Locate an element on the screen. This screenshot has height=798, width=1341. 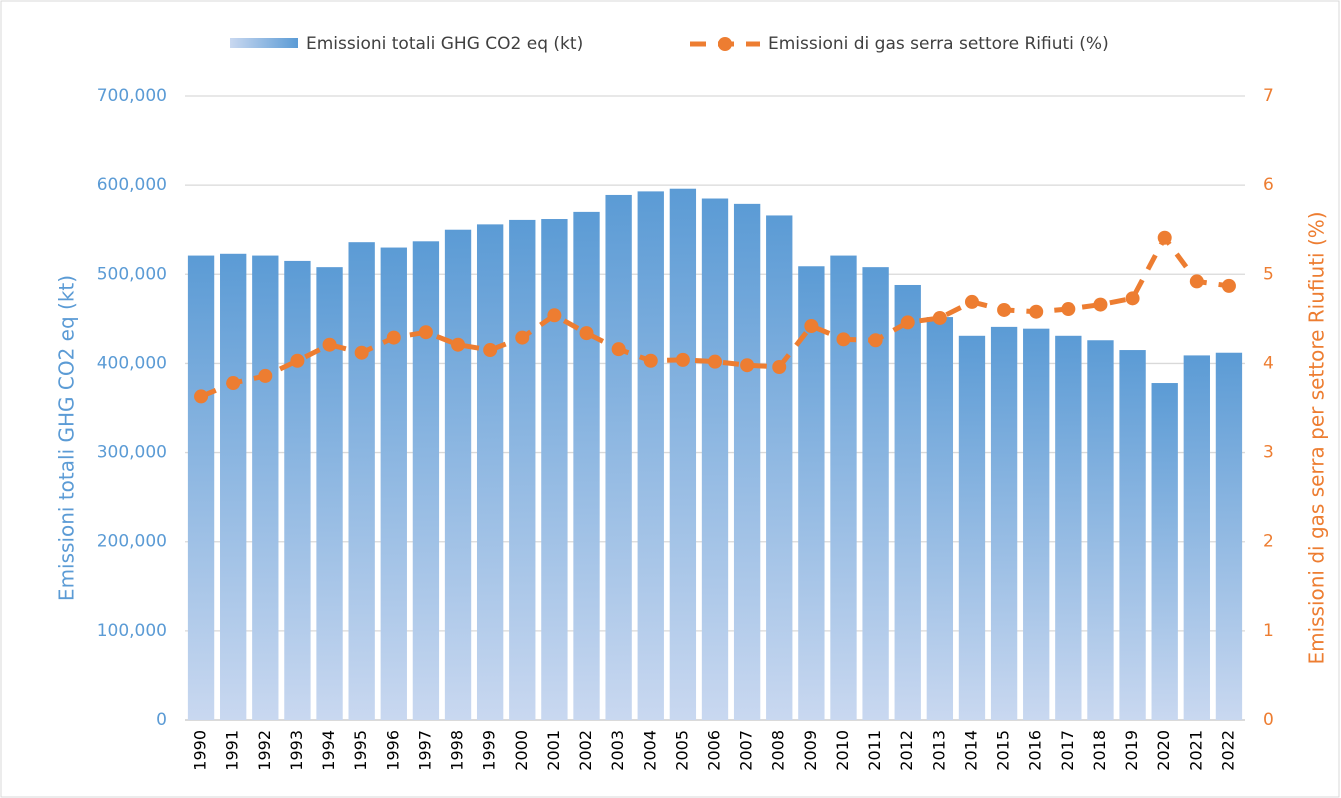
y2-tick-label: 0 is located at coordinates (1268, 720).